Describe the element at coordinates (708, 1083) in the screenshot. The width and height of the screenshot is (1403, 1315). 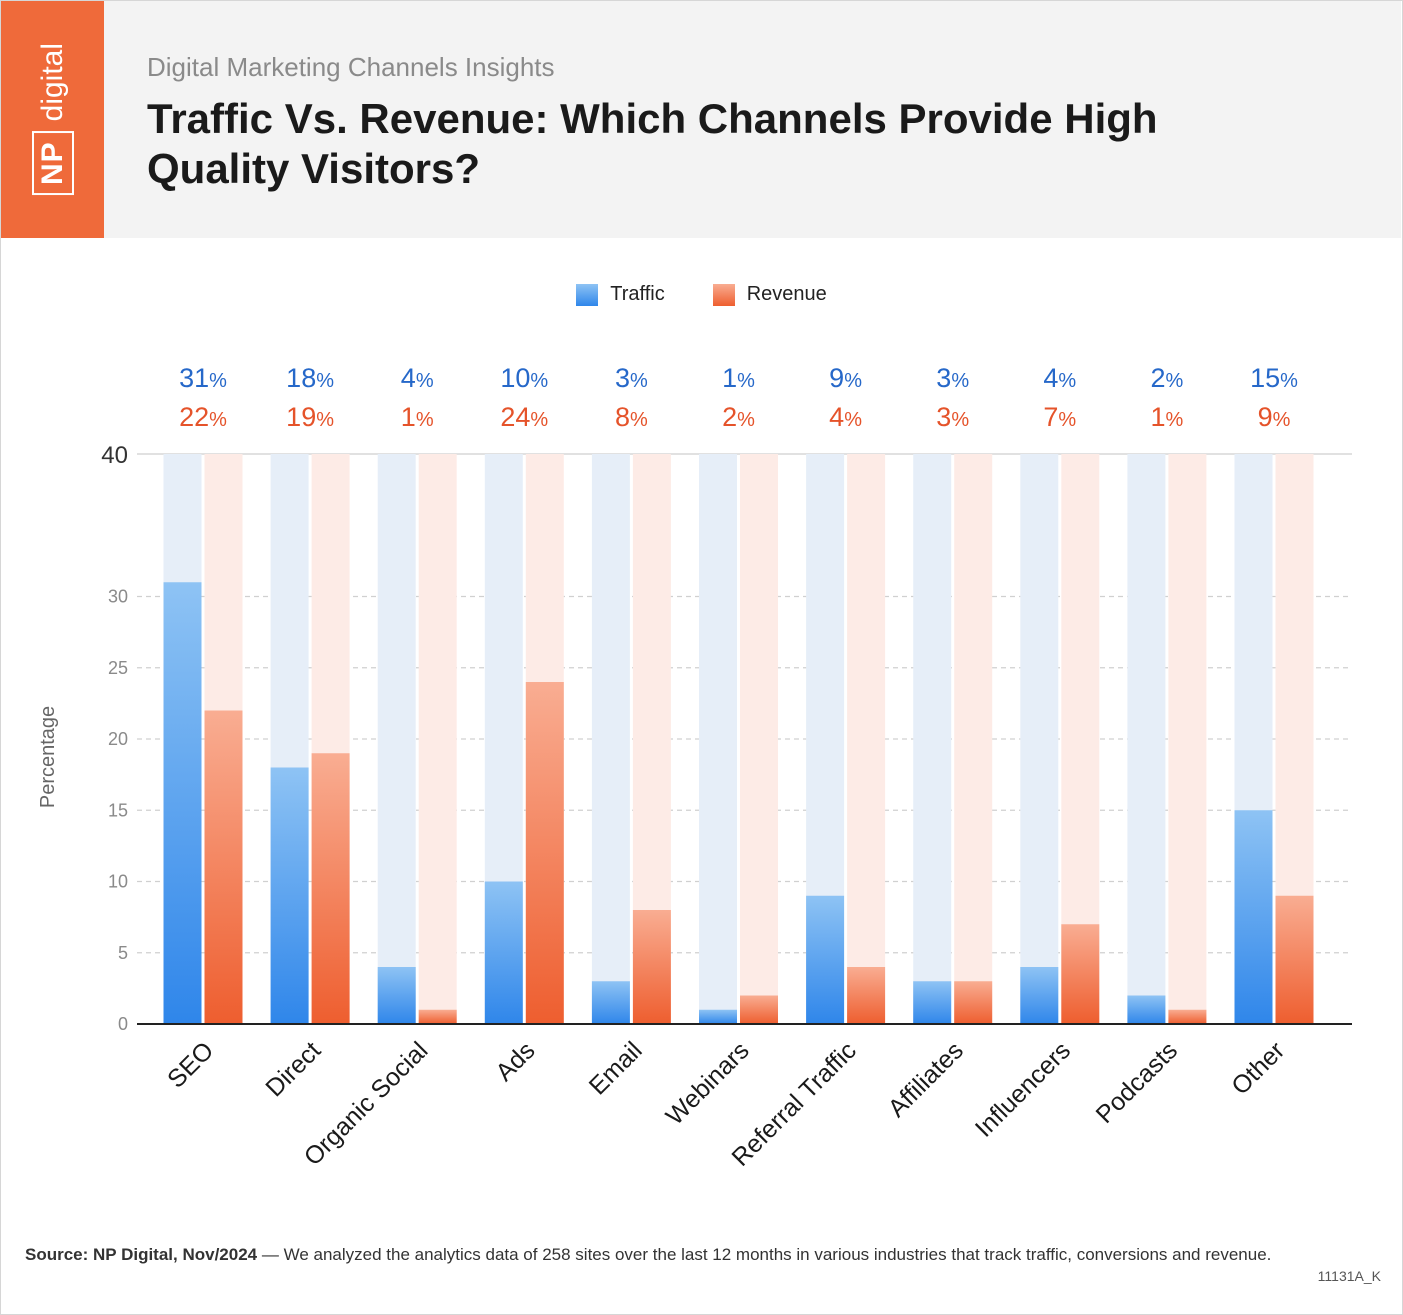
I see `x-category-label: Webinars` at that location.